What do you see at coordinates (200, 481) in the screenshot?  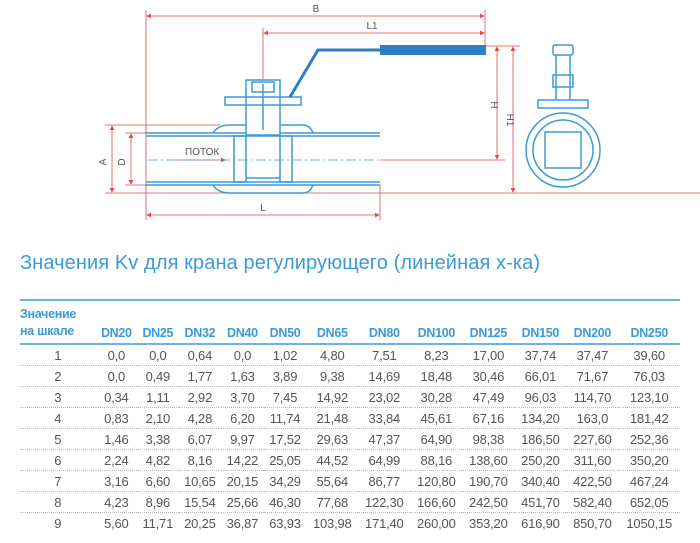 I see `kv-cell: 10,65` at bounding box center [200, 481].